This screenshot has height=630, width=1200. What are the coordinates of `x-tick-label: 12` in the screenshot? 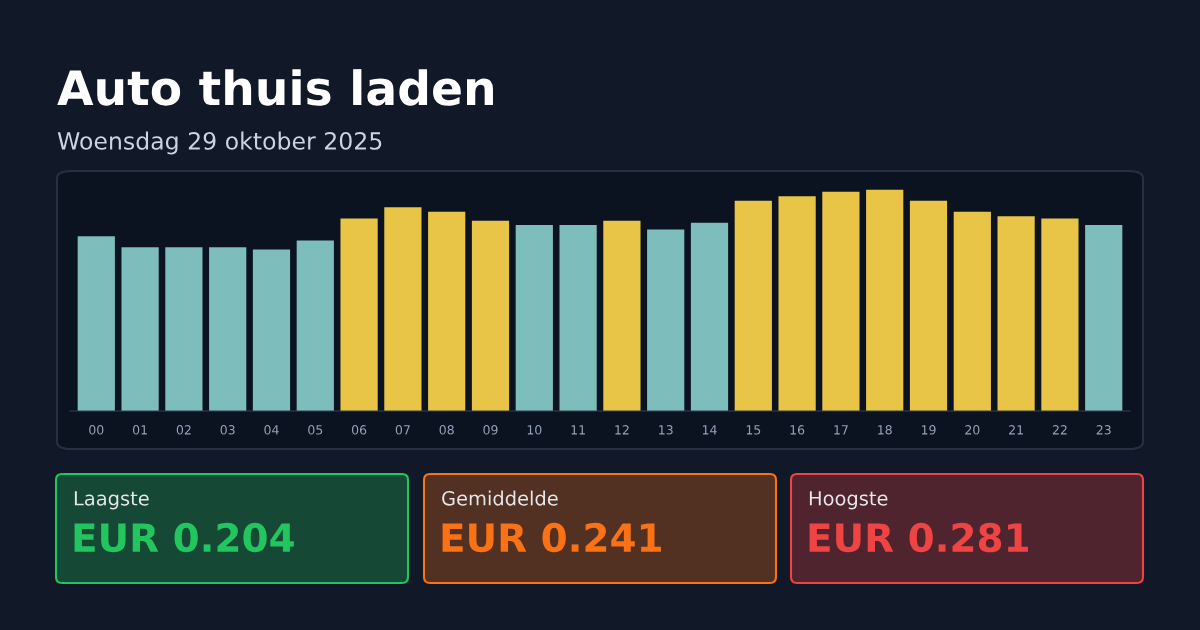 It's located at (622, 430).